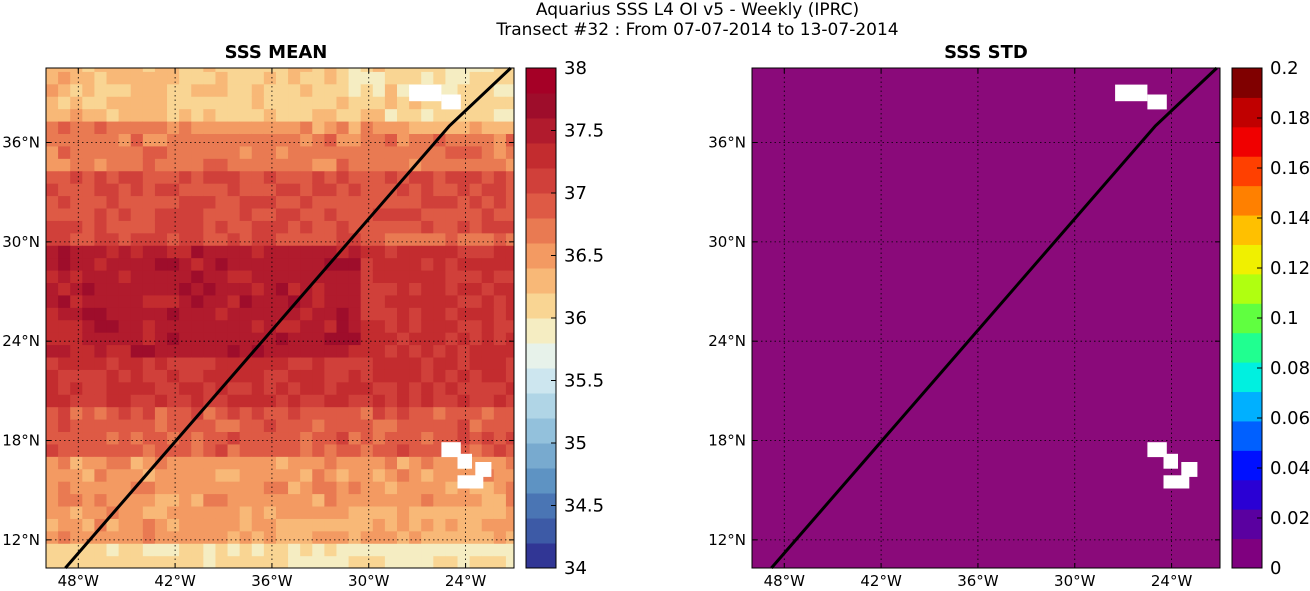 The height and width of the screenshot is (591, 1310). I want to click on y-tick-label: 12°N, so click(727, 540).